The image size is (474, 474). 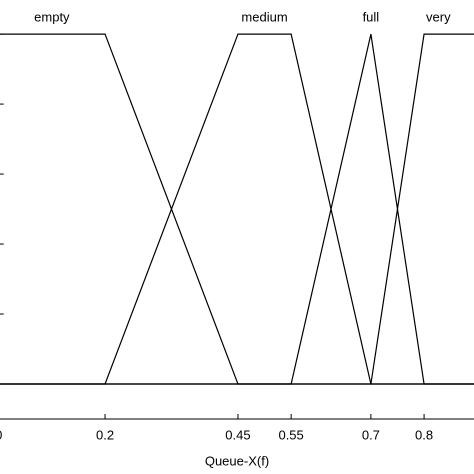 I want to click on series-label: empty, so click(x=52, y=16).